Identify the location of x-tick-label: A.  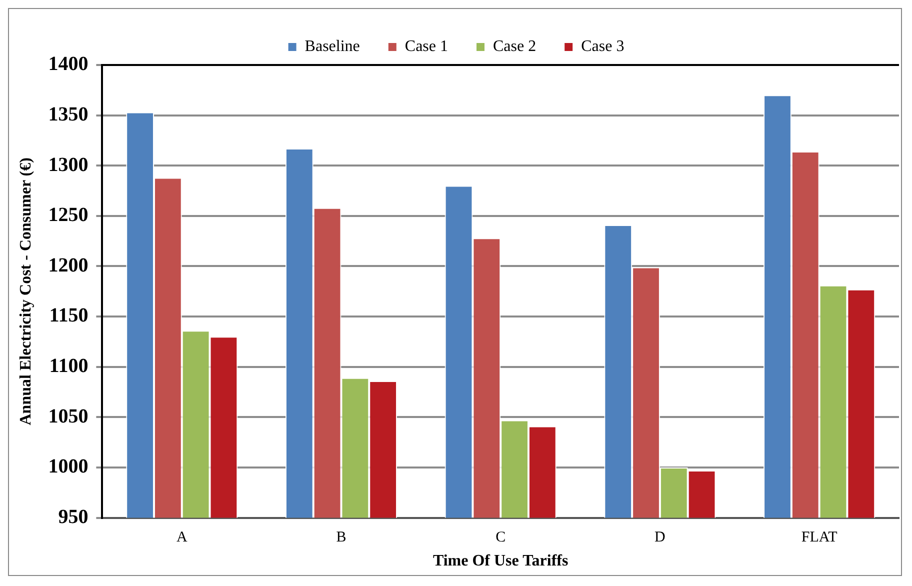
(182, 538).